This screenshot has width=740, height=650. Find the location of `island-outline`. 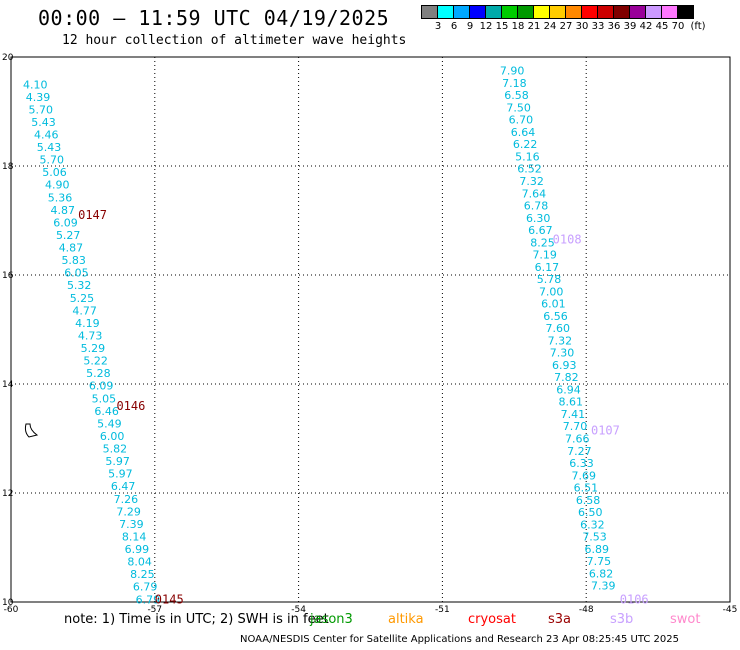

island-outline is located at coordinates (31, 430).